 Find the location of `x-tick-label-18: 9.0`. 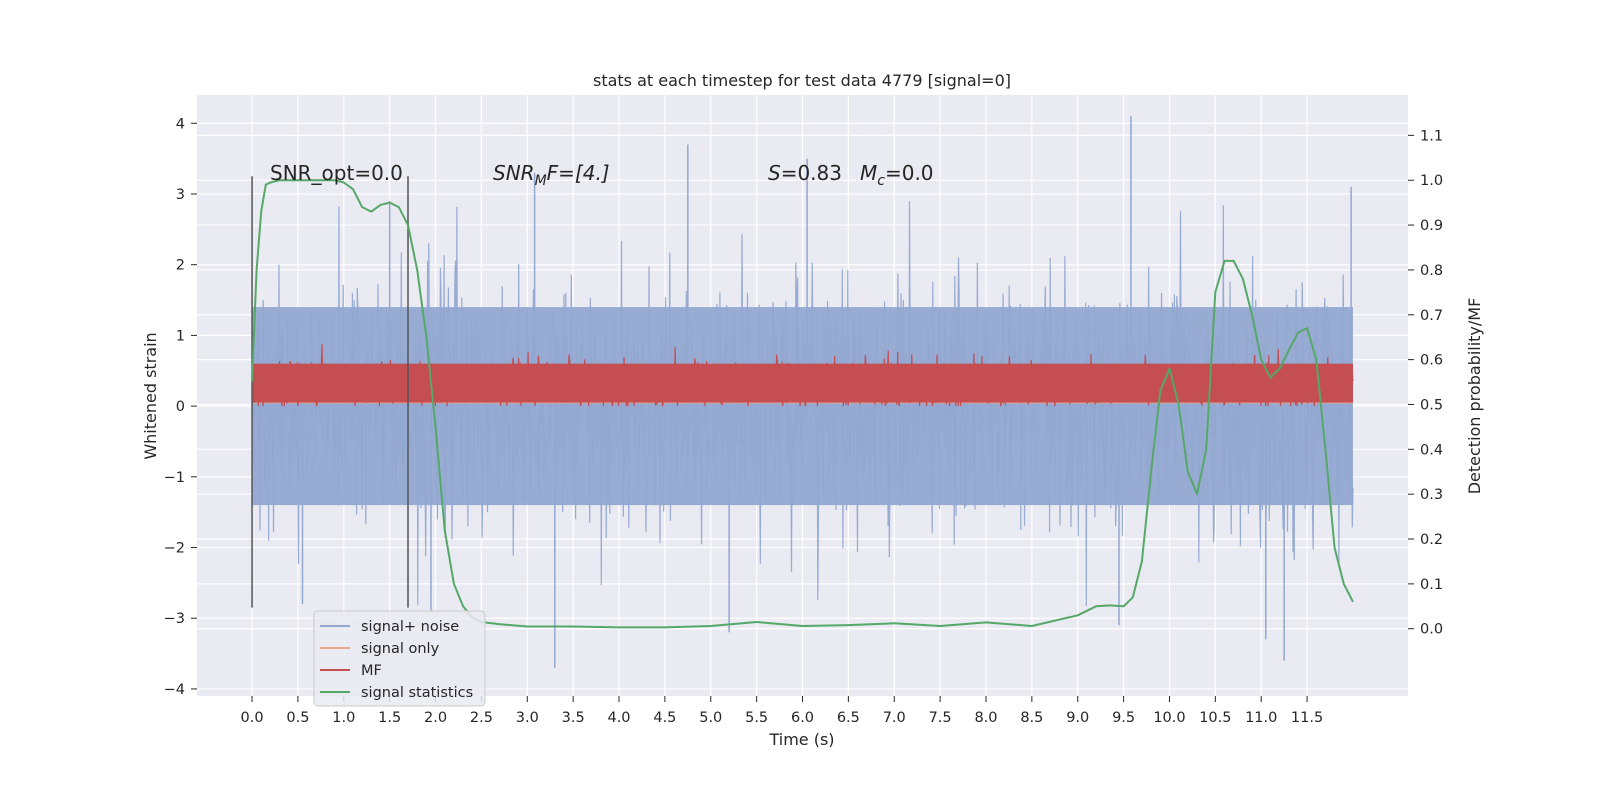

x-tick-label-18: 9.0 is located at coordinates (1077, 718).